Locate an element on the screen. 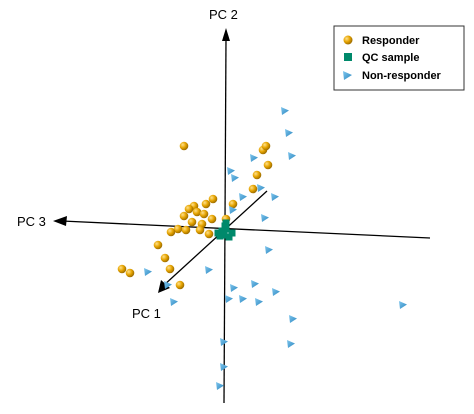 The height and width of the screenshot is (414, 474). pc1-axis-line is located at coordinates (215, 238).